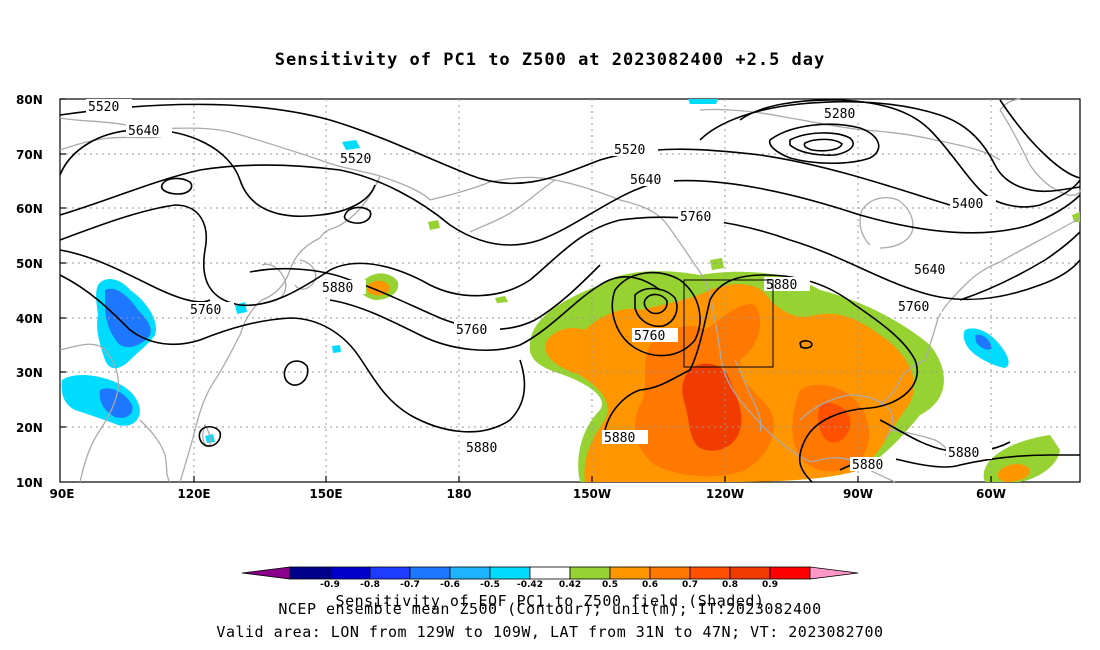 The height and width of the screenshot is (650, 1100). I want to click on negative-region-east-core, so click(983, 342).